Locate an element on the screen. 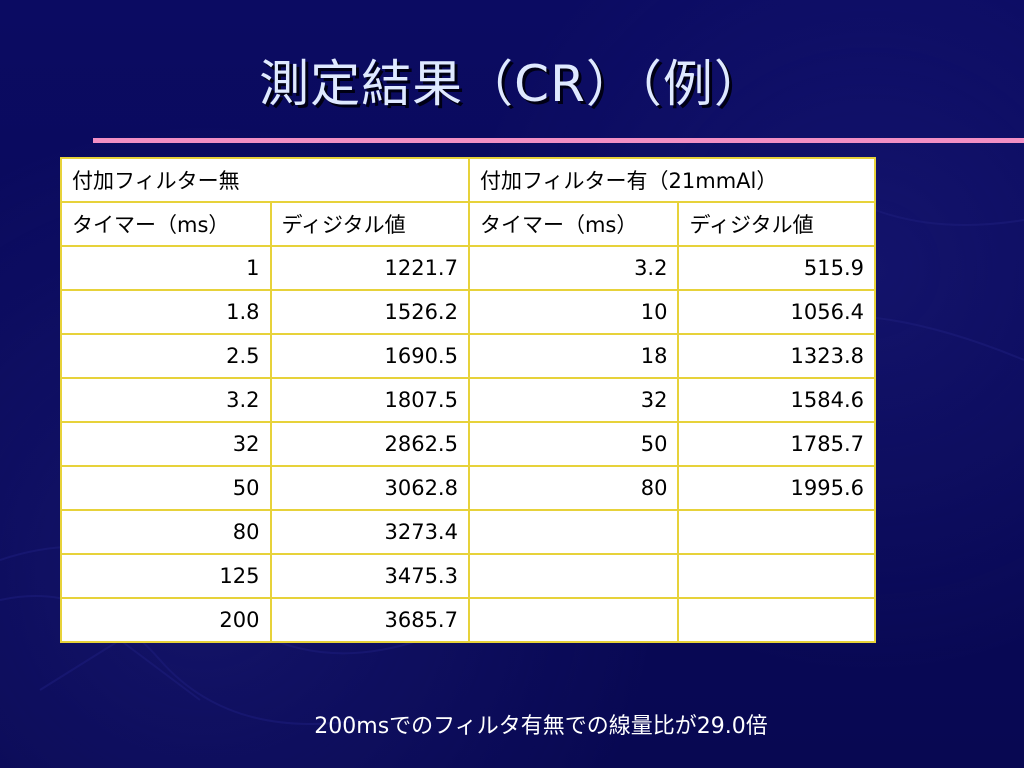 The image size is (1024, 768). table-cell: 515.9 is located at coordinates (776, 268).